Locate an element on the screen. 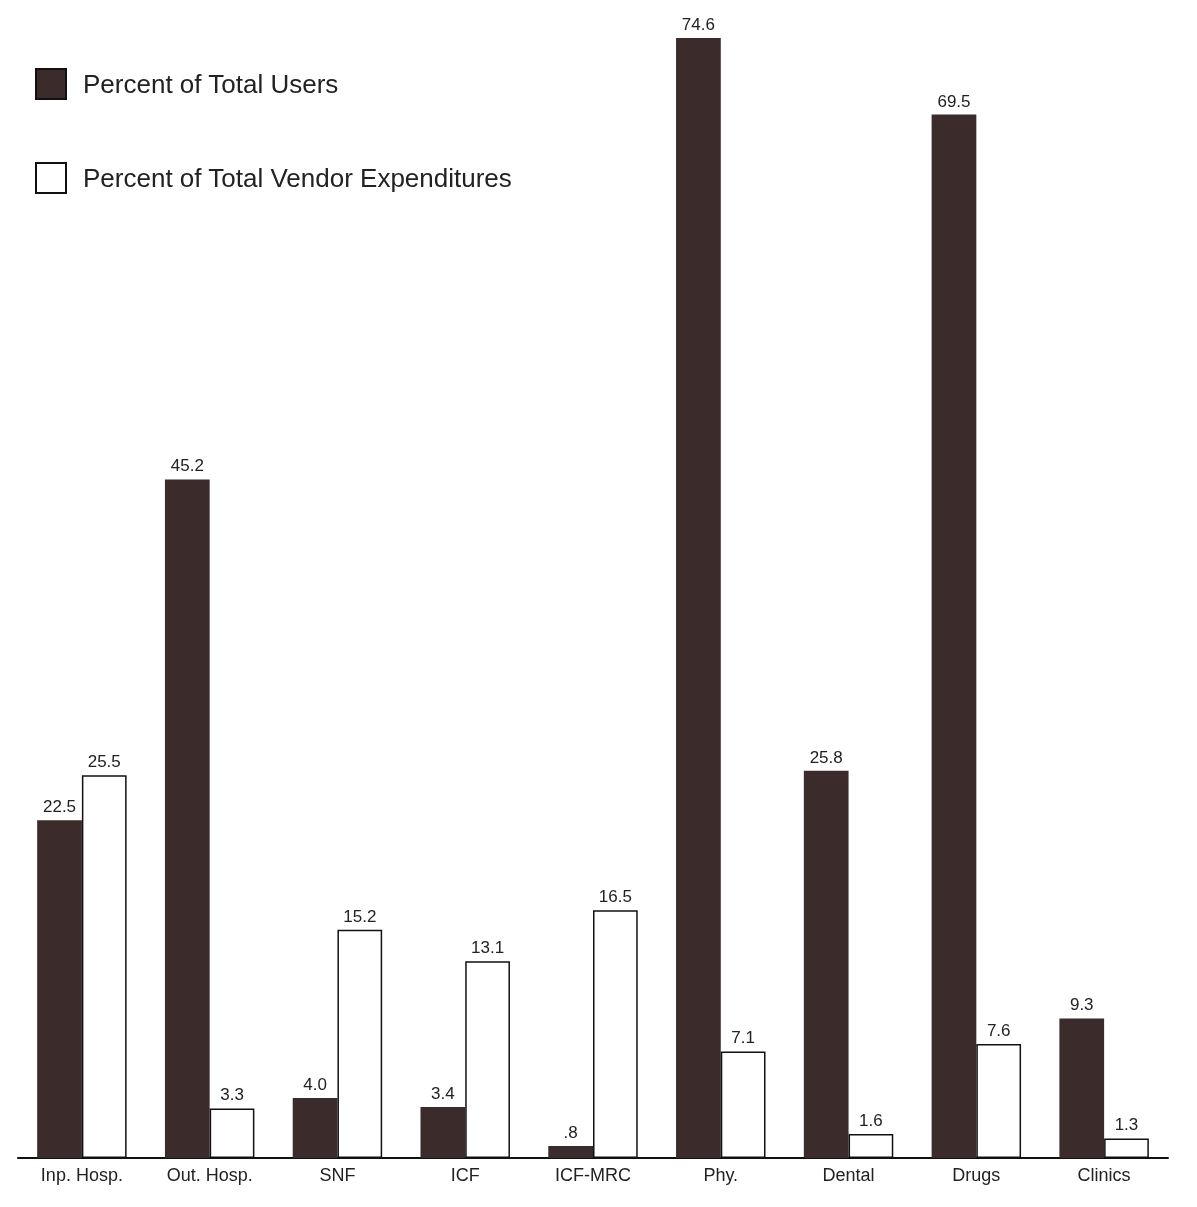 This screenshot has width=1197, height=1207. data-label: 16.5 is located at coordinates (615, 897).